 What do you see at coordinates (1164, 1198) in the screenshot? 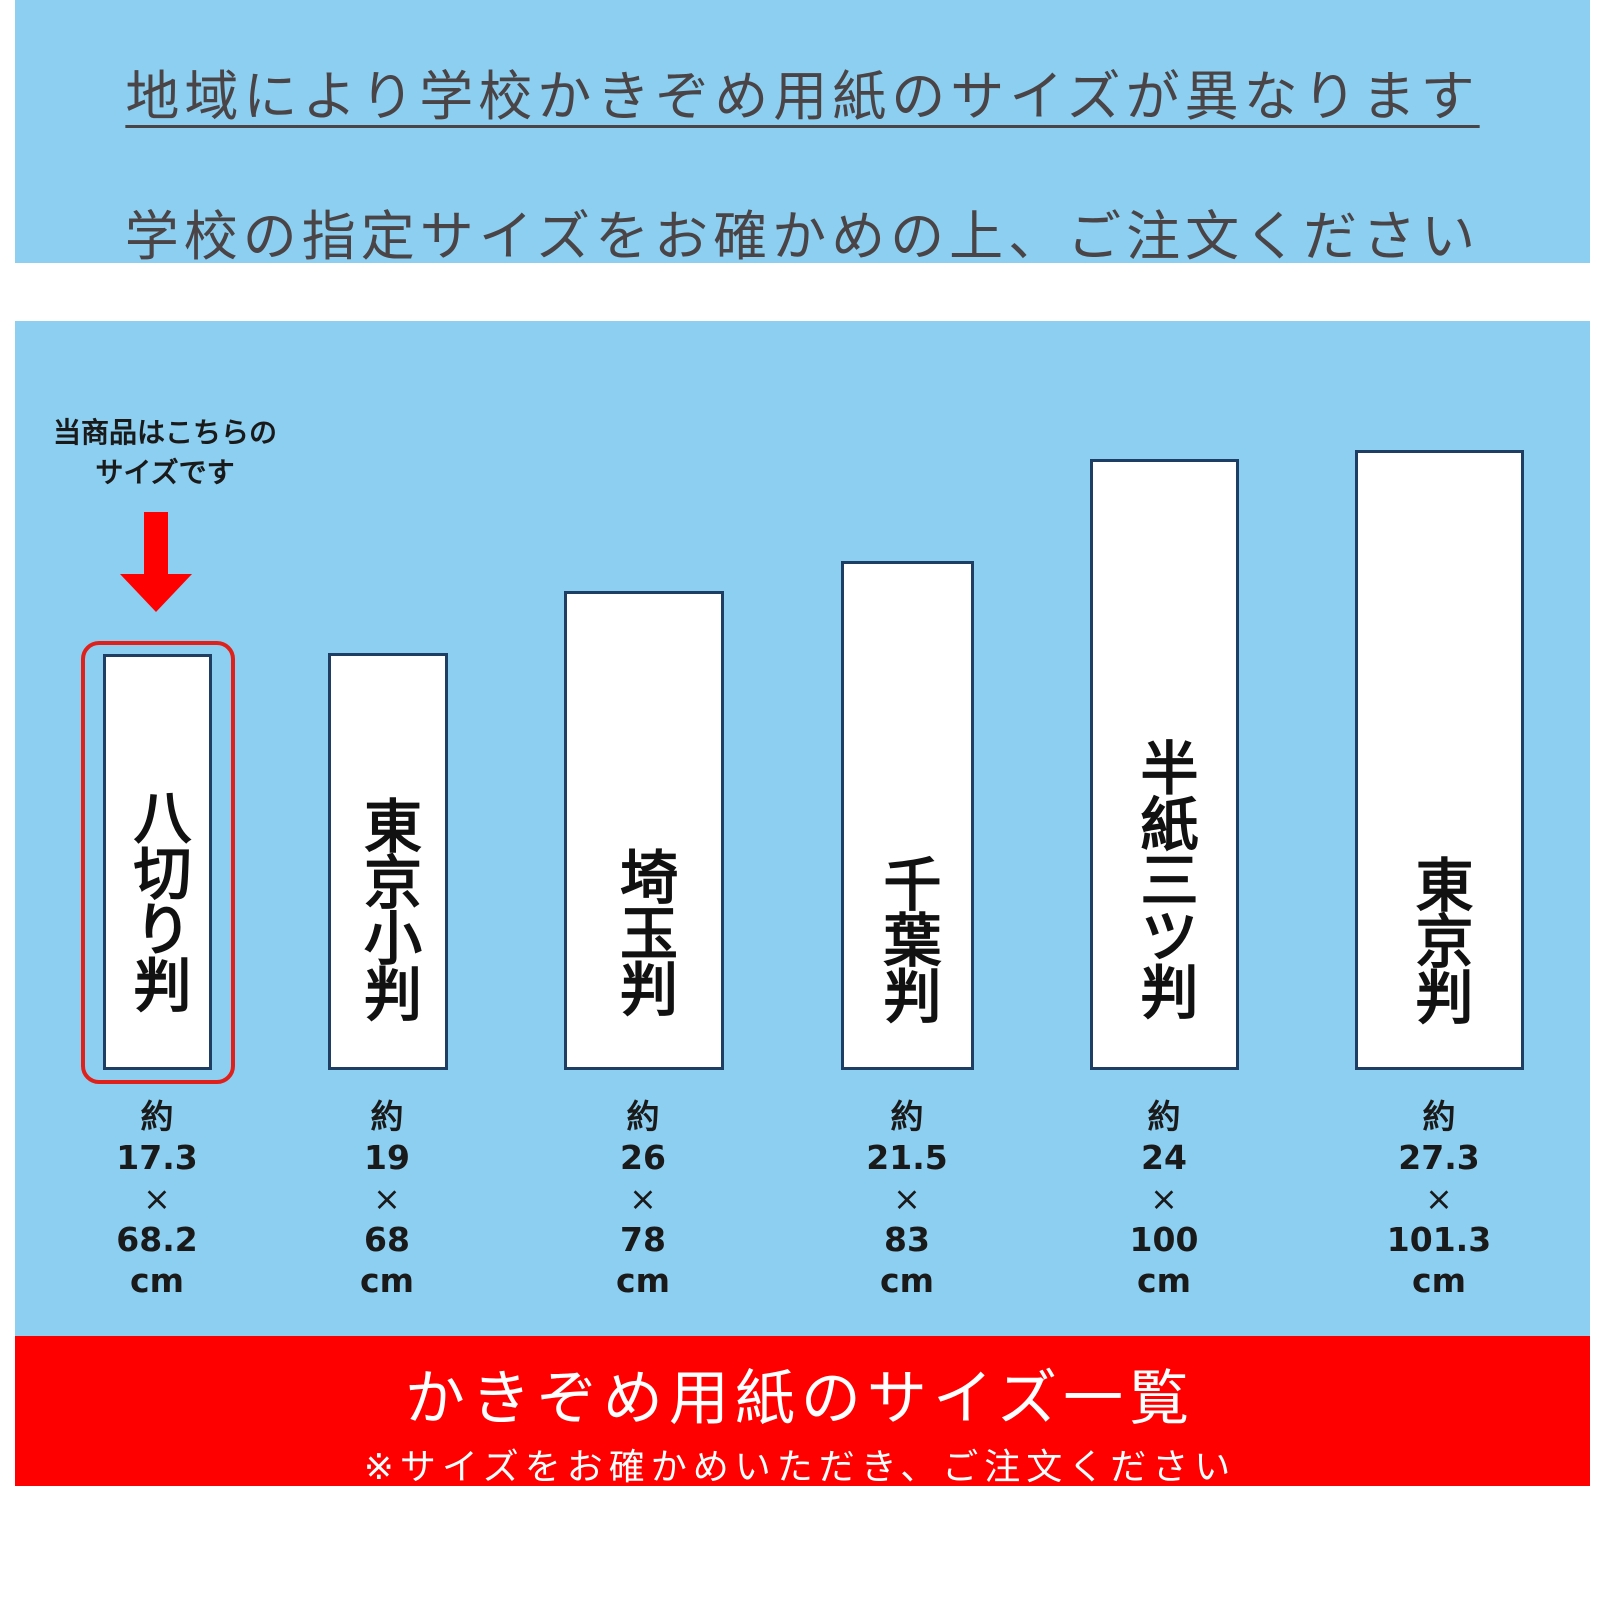
I see `size-hanshi-mitsu: 約 24 × 100 cm` at bounding box center [1164, 1198].